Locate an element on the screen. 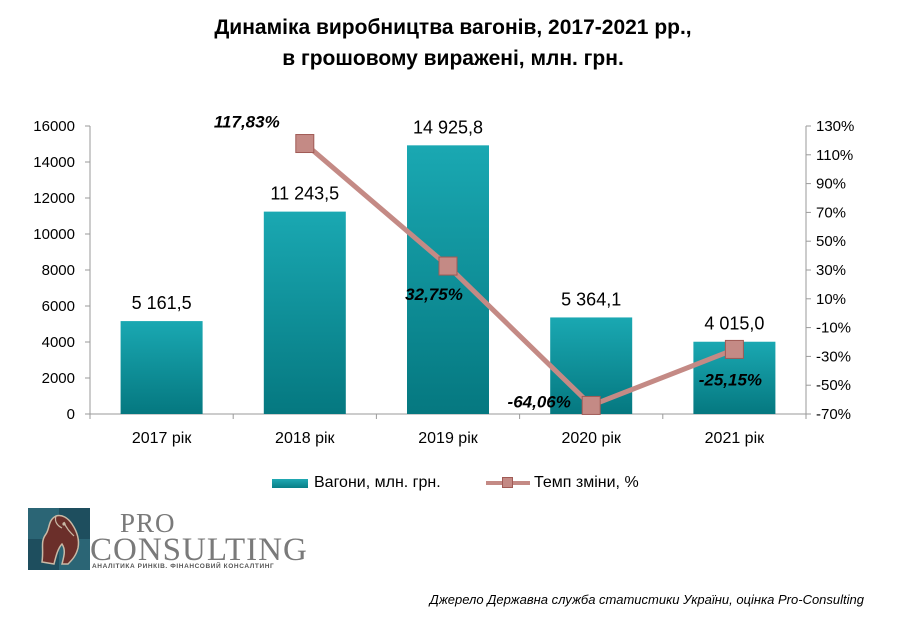 The image size is (906, 618). x-tick-label: 2017 рік is located at coordinates (162, 438).